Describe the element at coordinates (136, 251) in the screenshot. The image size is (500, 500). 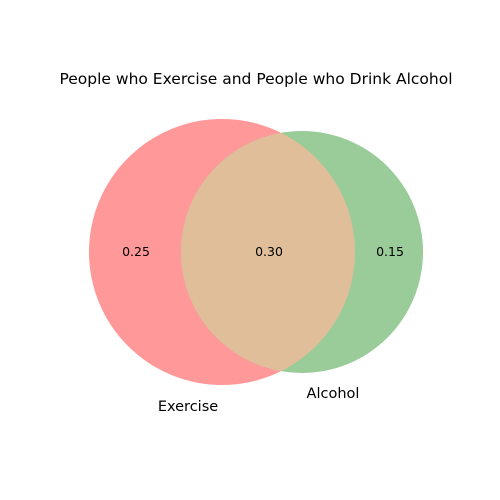
I see `exercise-only-value: 0.25` at that location.